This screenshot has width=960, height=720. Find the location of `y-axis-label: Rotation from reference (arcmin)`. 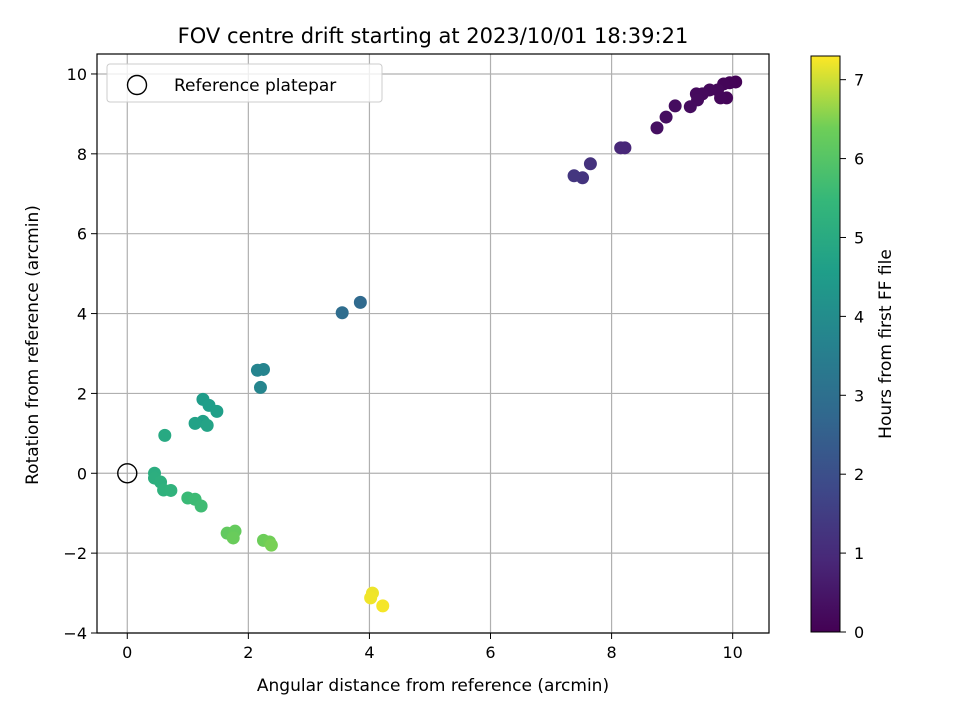

y-axis-label: Rotation from reference (arcmin) is located at coordinates (33, 345).